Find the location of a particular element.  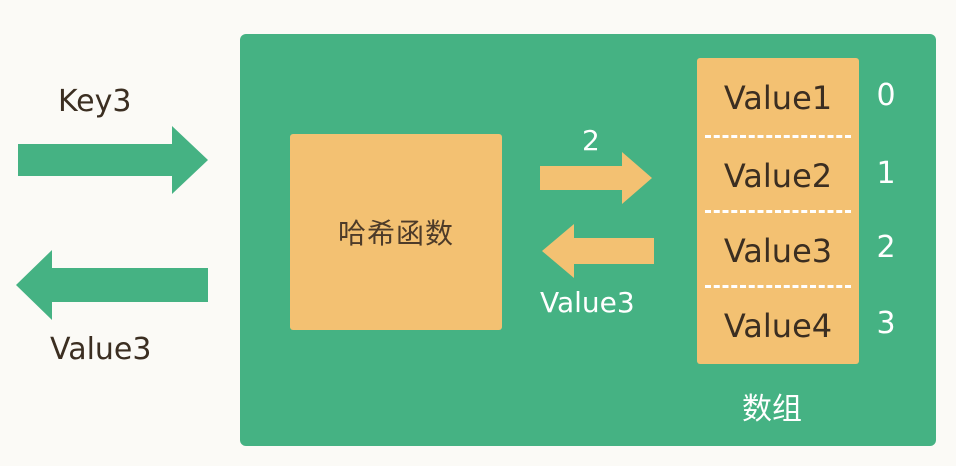

return-arrow-left is located at coordinates (598, 251).